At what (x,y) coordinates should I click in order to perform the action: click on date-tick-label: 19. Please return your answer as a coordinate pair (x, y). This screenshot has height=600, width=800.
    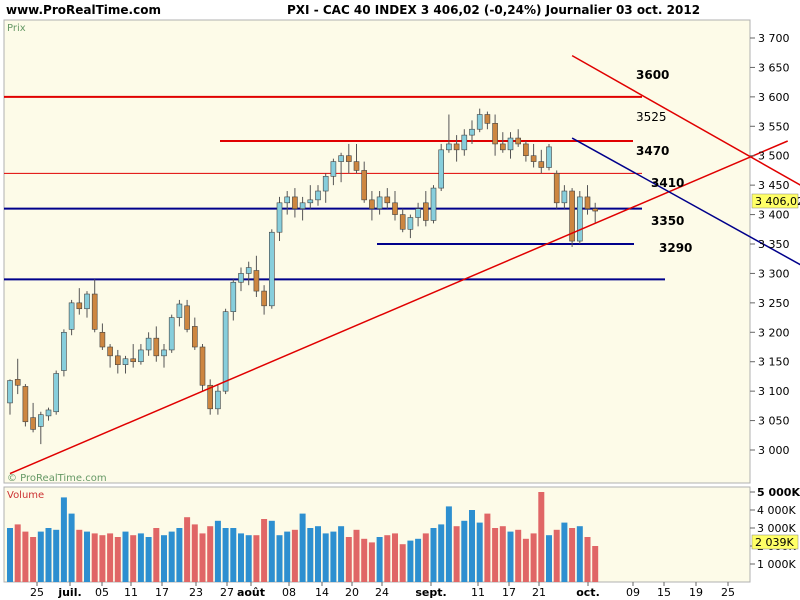
    Looking at the image, I should click on (696, 592).